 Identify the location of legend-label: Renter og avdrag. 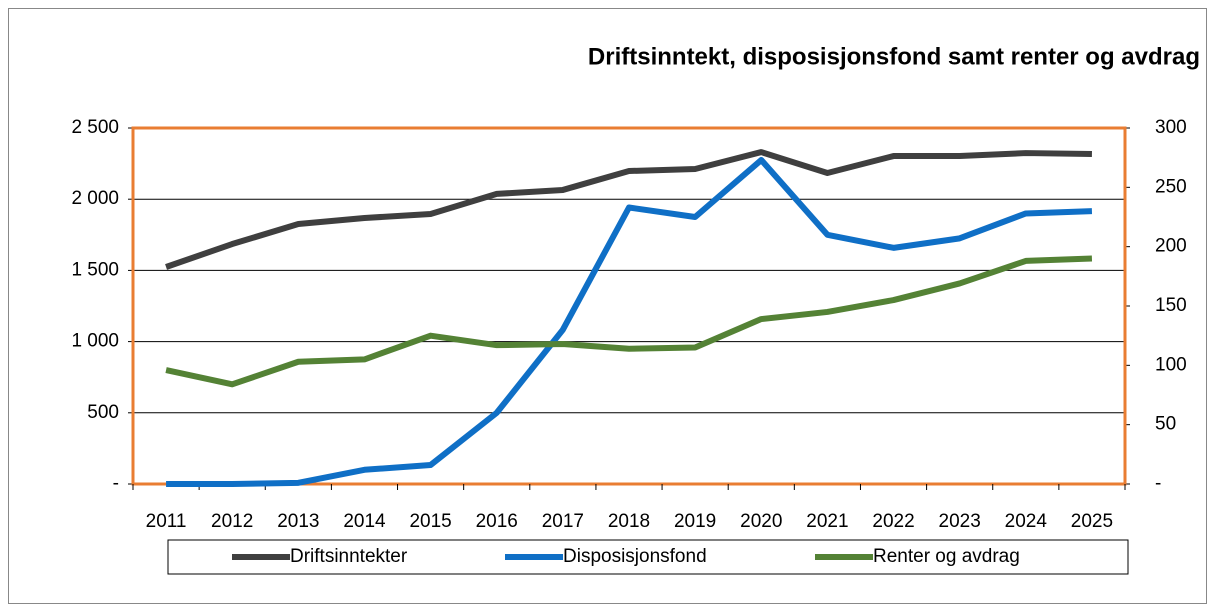
(946, 556).